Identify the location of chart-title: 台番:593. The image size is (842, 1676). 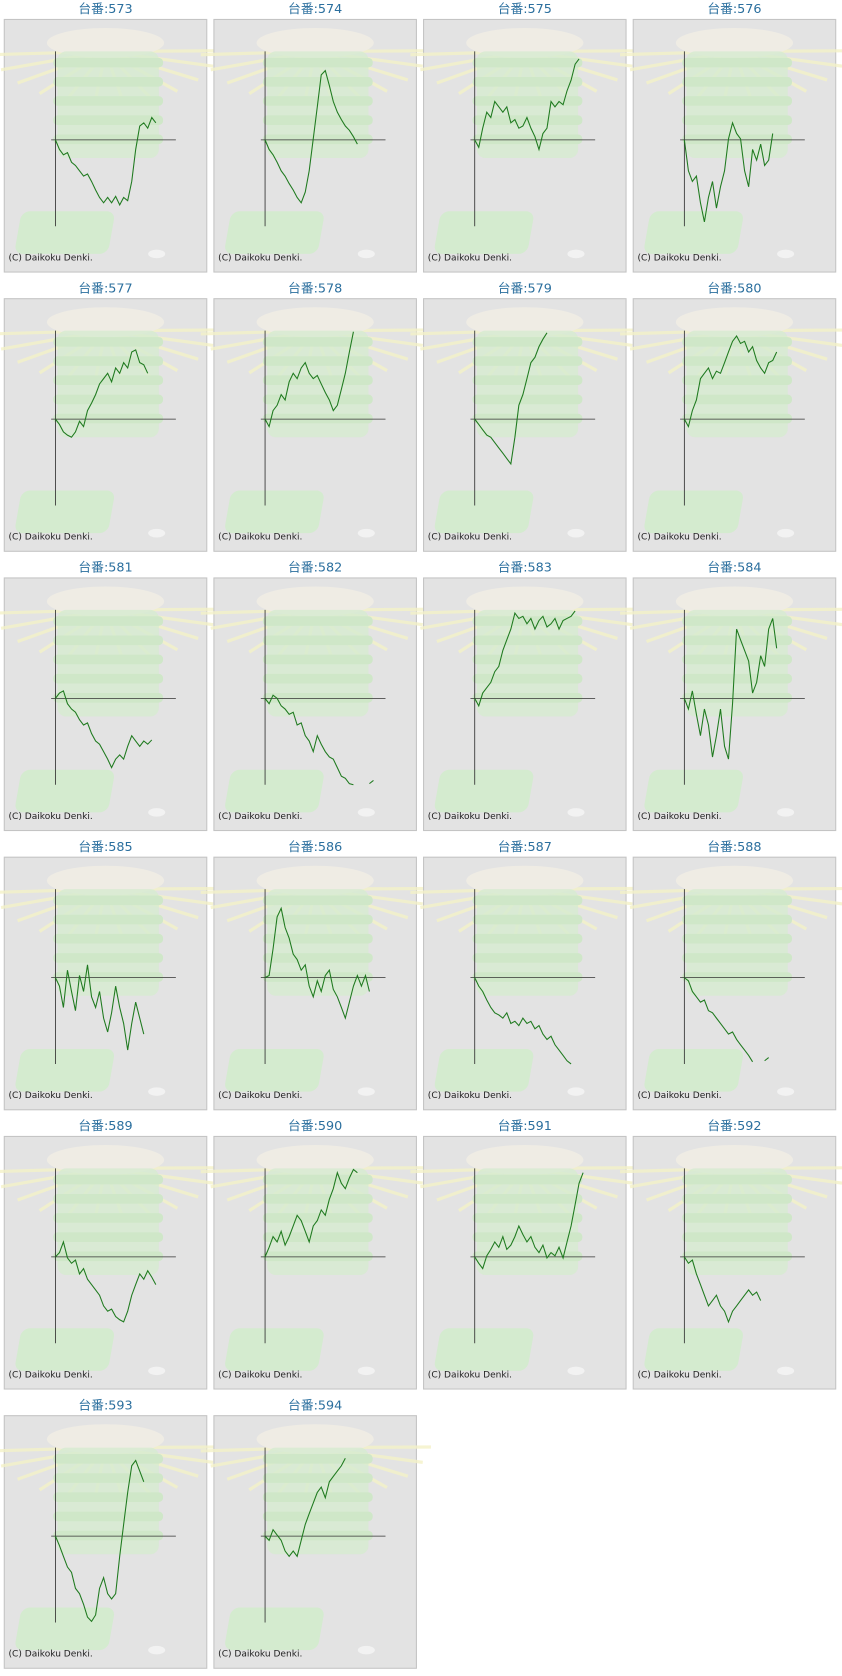
(105, 1405).